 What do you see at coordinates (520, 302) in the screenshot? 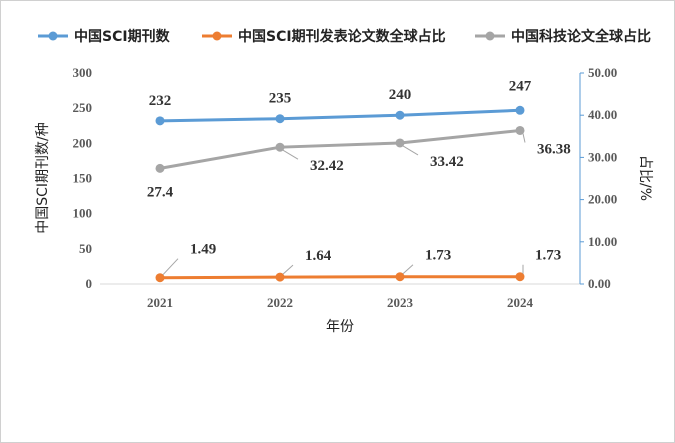
I see `x-tick-label: 2024` at bounding box center [520, 302].